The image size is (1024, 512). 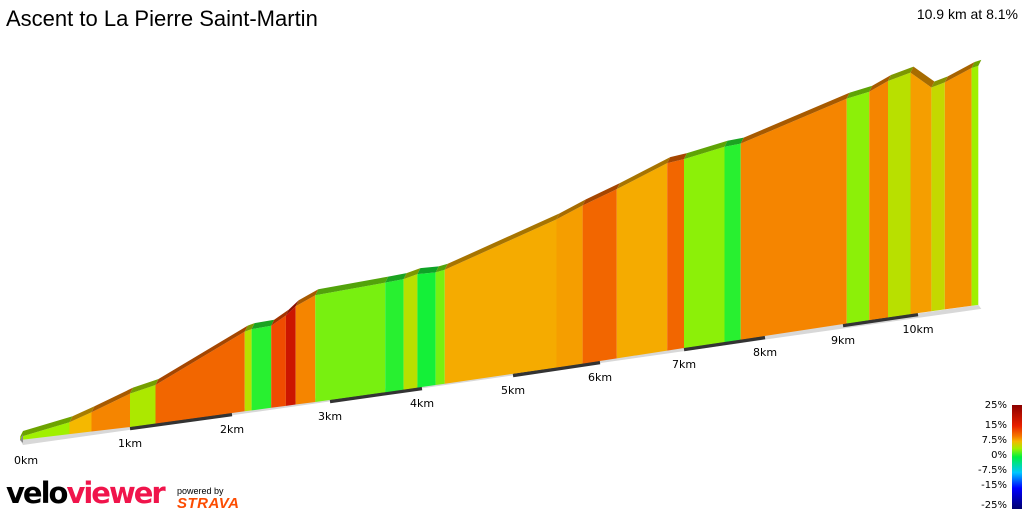 I want to click on x-tick-label: 3km, so click(x=330, y=416).